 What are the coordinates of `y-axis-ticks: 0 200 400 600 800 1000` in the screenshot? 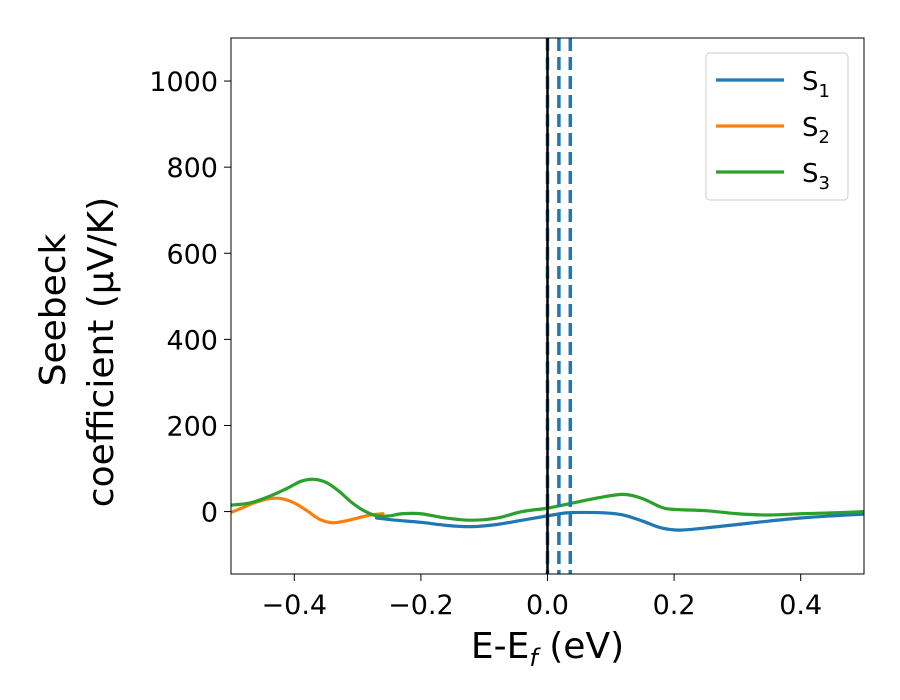 It's located at (190, 298).